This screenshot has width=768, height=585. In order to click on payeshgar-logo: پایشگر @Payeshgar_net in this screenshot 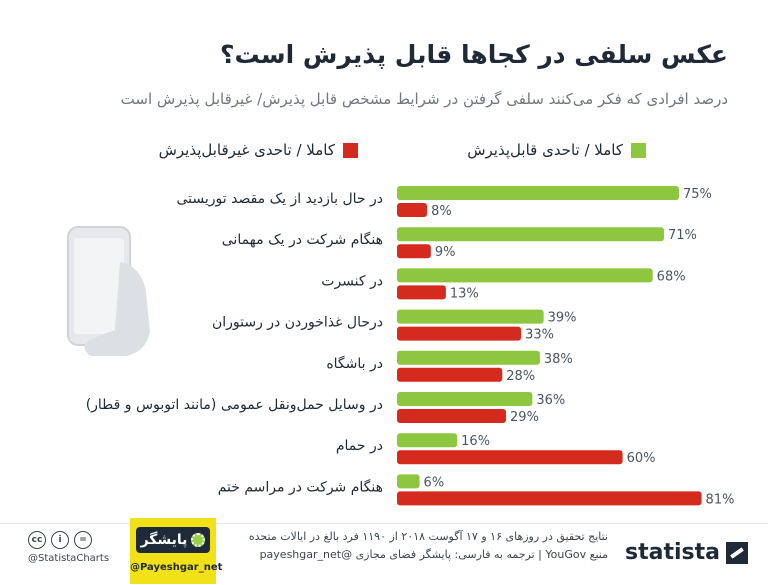, I will do `click(176, 551)`.